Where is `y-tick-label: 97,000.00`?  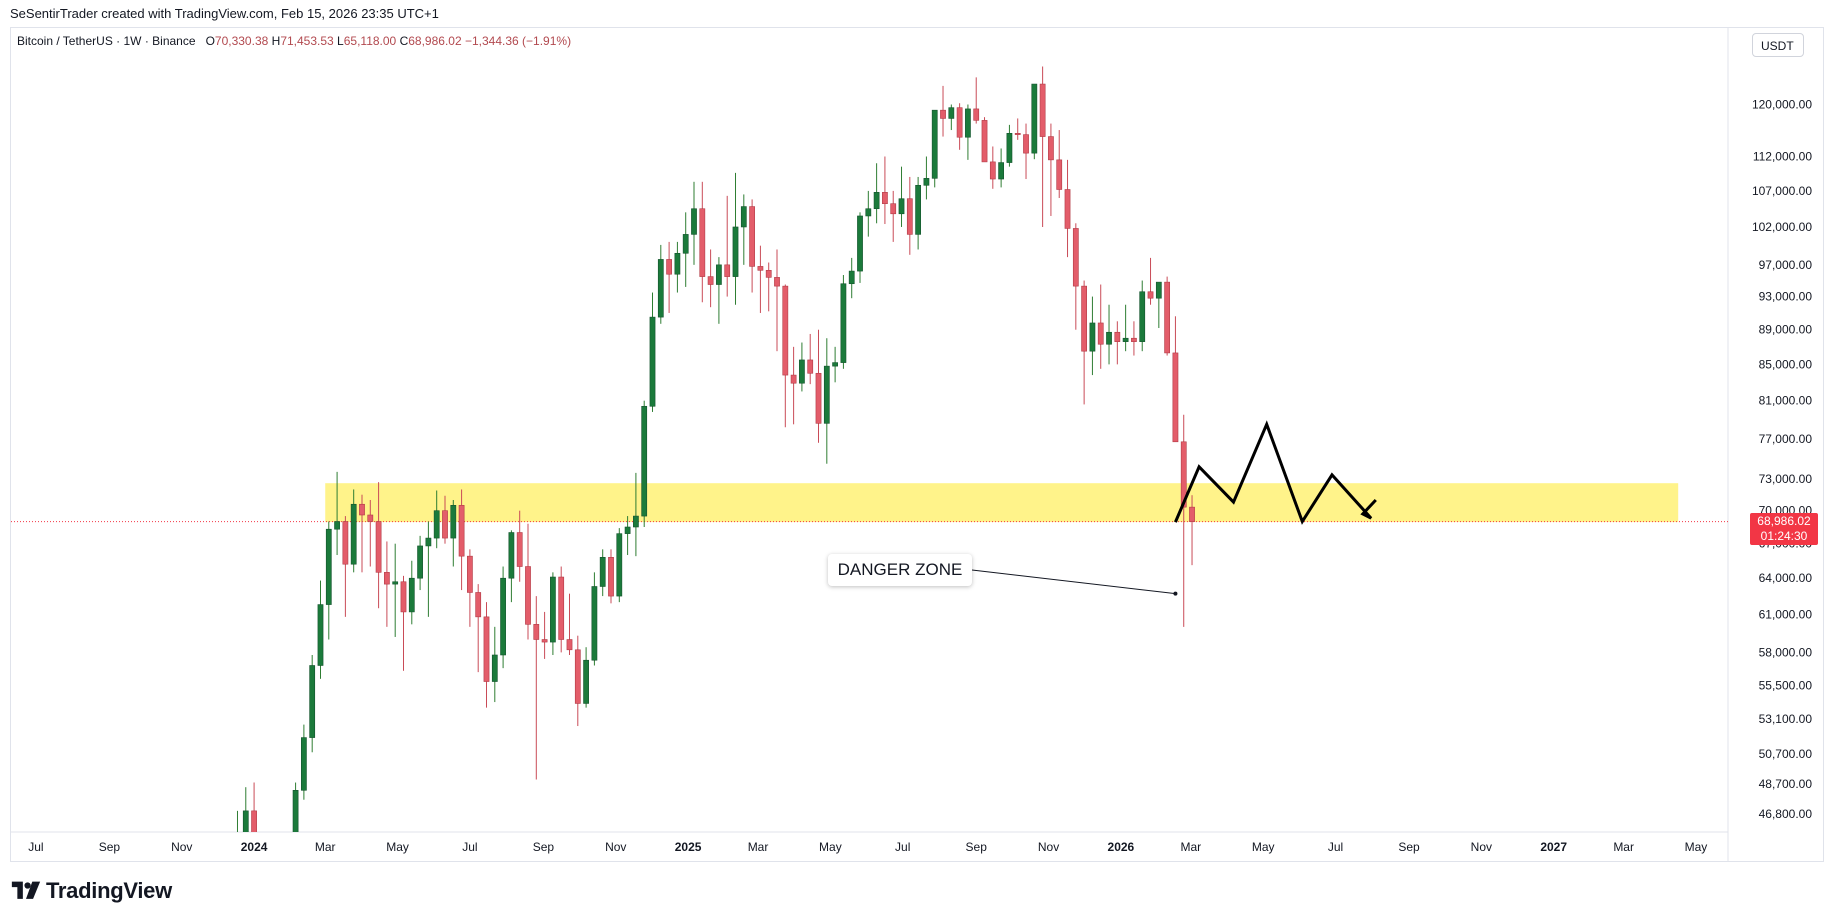
y-tick-label: 97,000.00 is located at coordinates (1786, 265).